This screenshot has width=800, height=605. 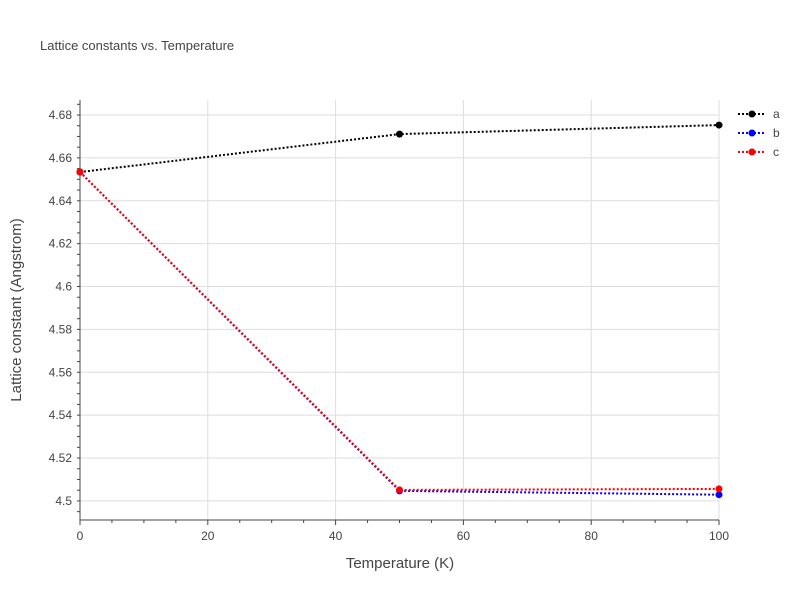 I want to click on y-axis-label: Lattice constant (Angstrom), so click(x=16, y=309).